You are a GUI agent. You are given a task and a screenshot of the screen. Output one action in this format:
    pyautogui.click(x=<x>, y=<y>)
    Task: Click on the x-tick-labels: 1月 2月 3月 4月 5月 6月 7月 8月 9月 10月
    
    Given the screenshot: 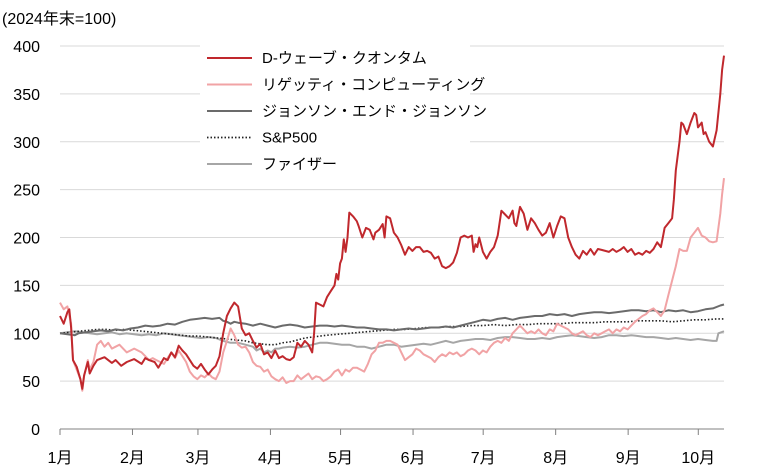 What is the action you would take?
    pyautogui.click(x=382, y=458)
    